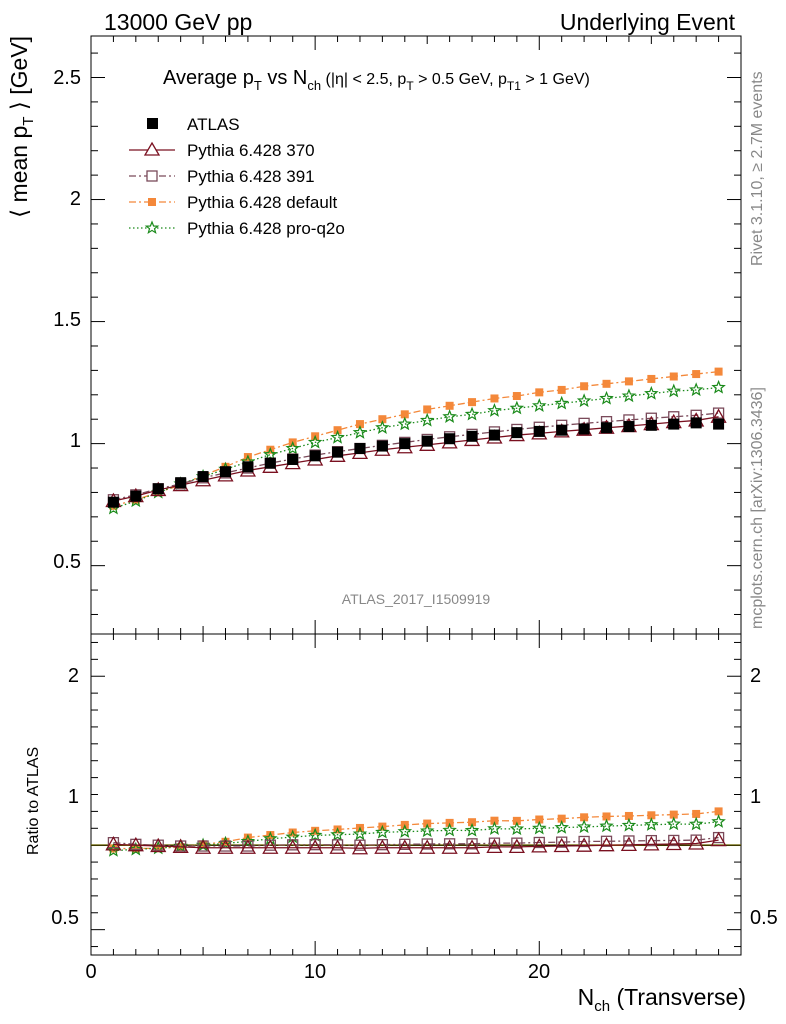 The image size is (786, 1024). Describe the element at coordinates (539, 972) in the screenshot. I see `x-tick-label-20: 20` at that location.